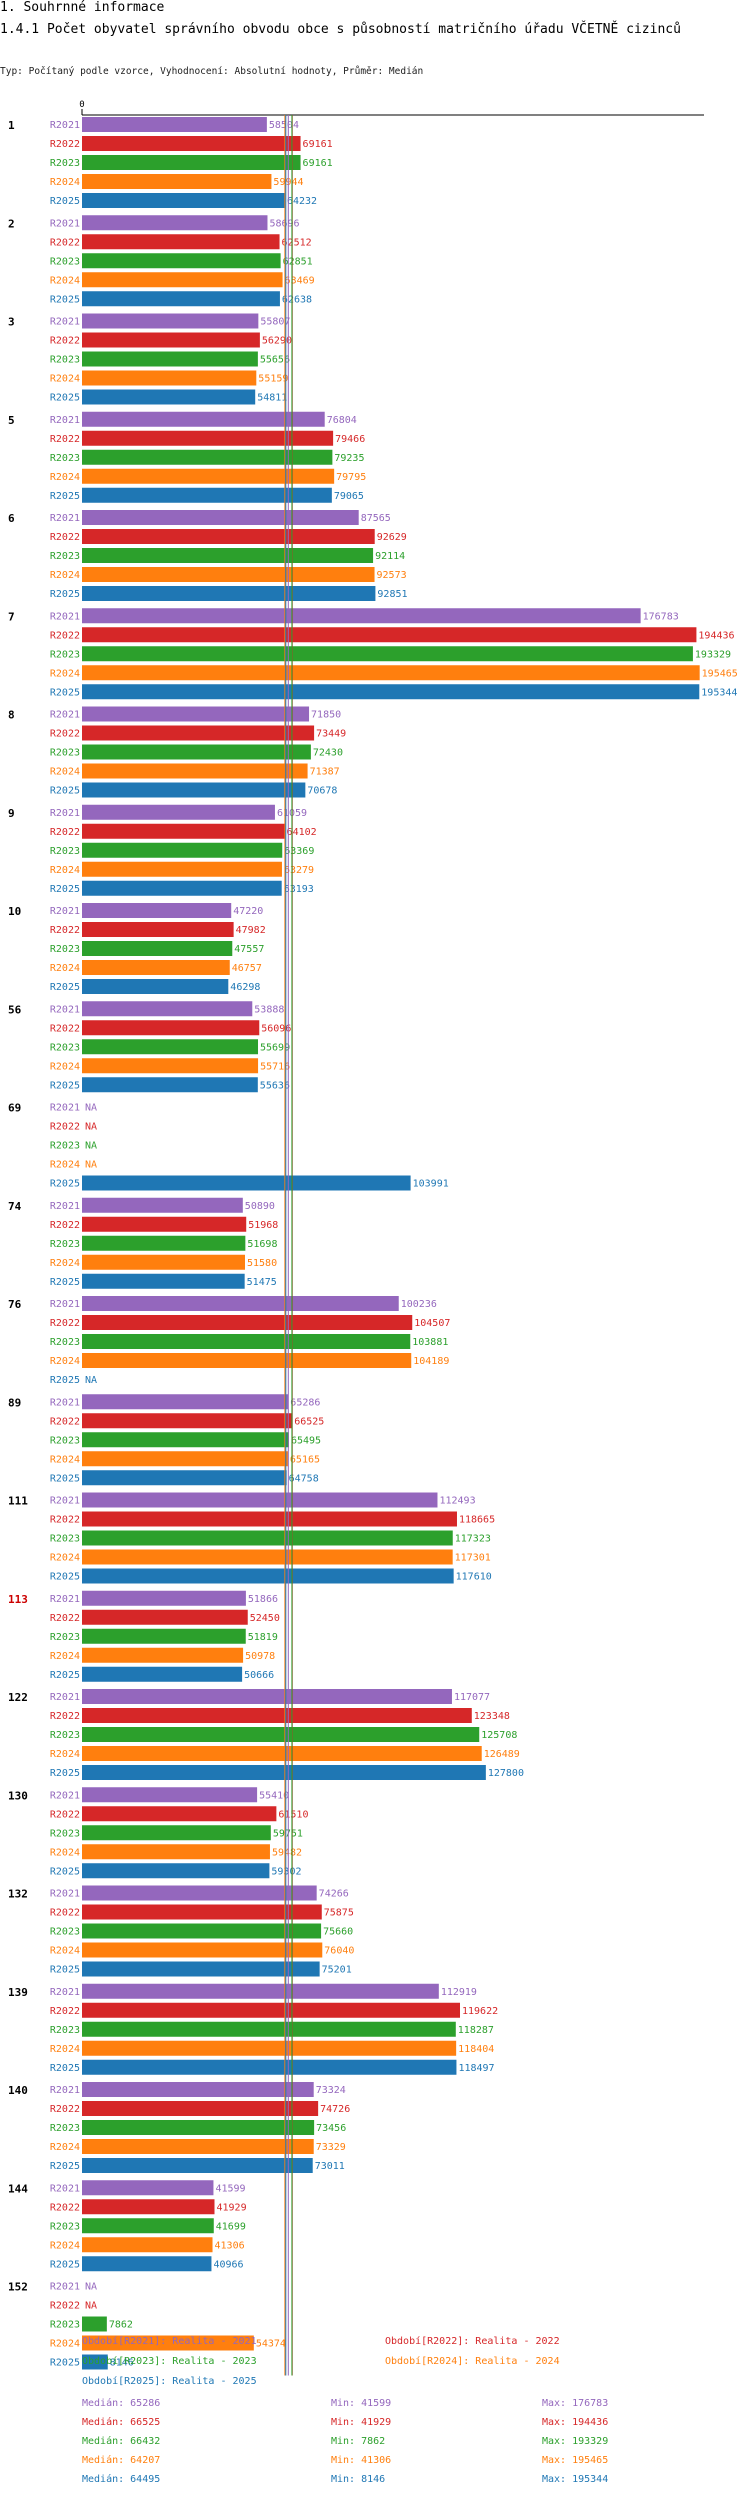 Image resolution: width=750 pixels, height=2502 pixels. What do you see at coordinates (18, 2188) in the screenshot?
I see `category-label: 144` at bounding box center [18, 2188].